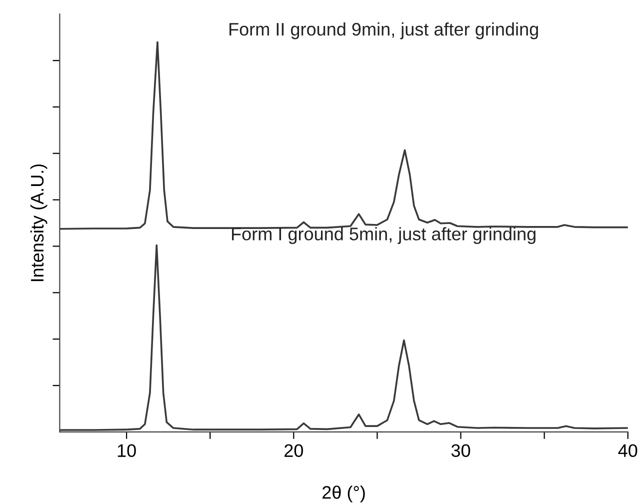 The height and width of the screenshot is (504, 642). Describe the element at coordinates (39, 223) in the screenshot. I see `y-axis-title: Intensity (A.U.)` at that location.